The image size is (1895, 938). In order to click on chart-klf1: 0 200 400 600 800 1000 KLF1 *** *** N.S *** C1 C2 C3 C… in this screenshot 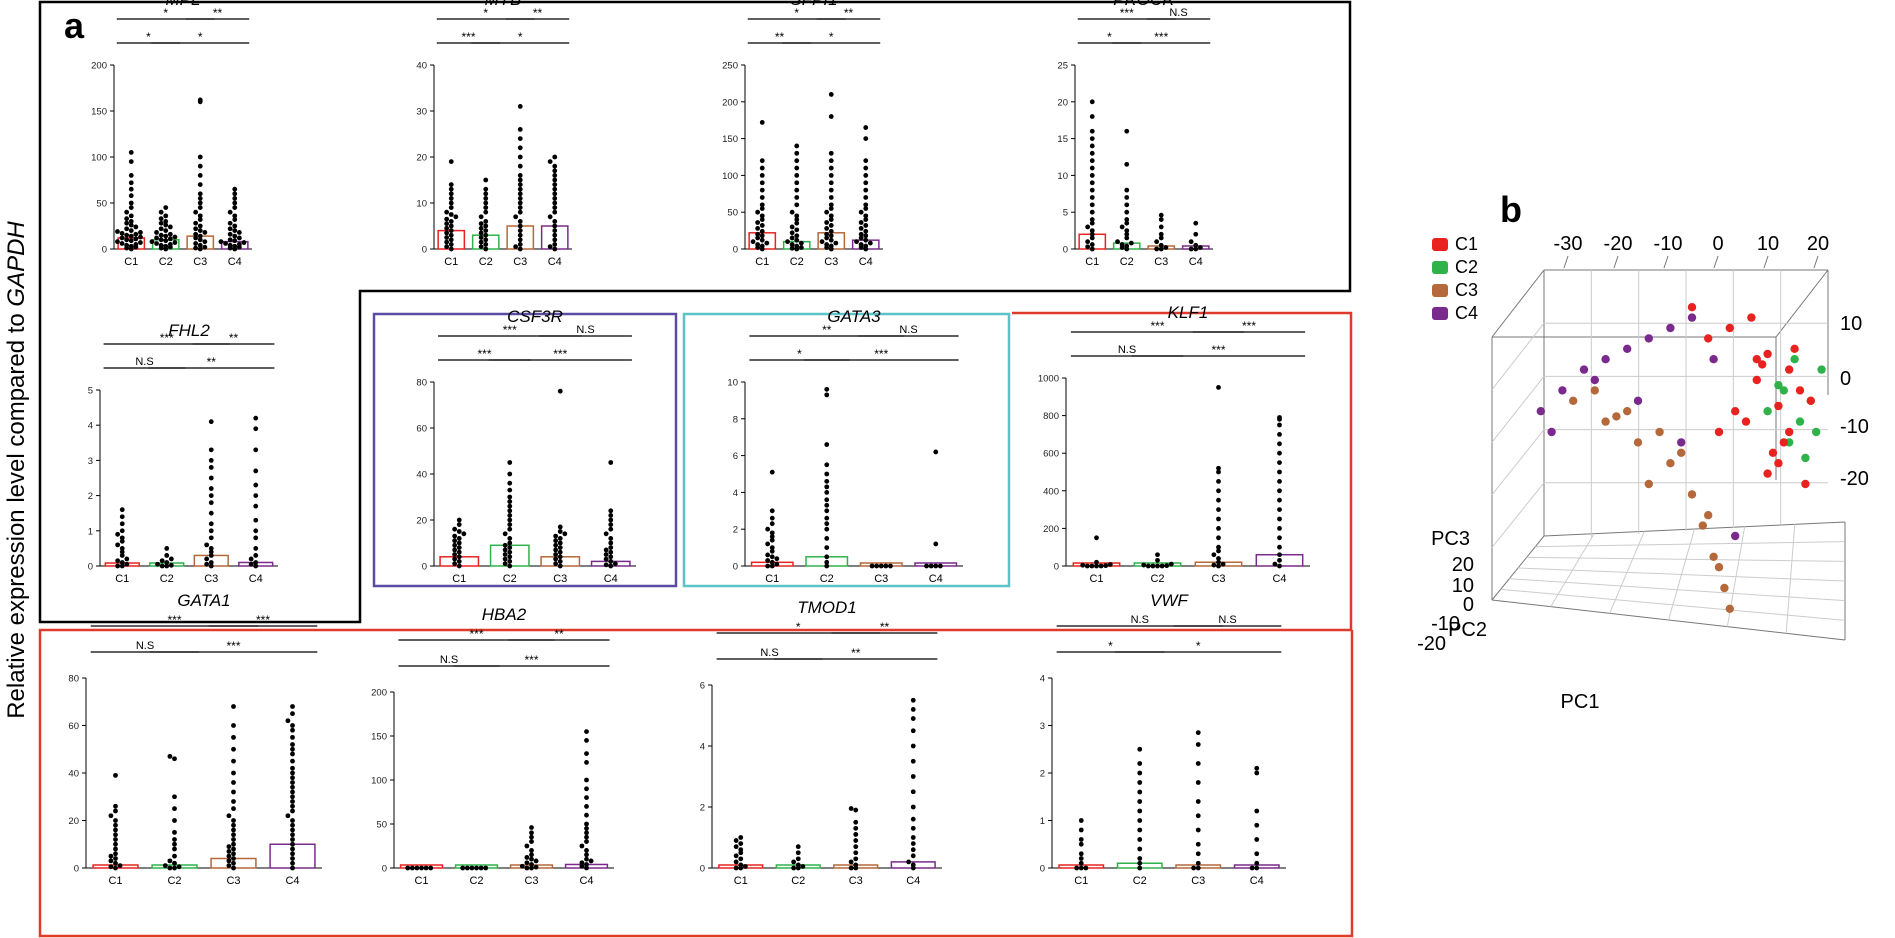, I will do `click(1174, 444)`.